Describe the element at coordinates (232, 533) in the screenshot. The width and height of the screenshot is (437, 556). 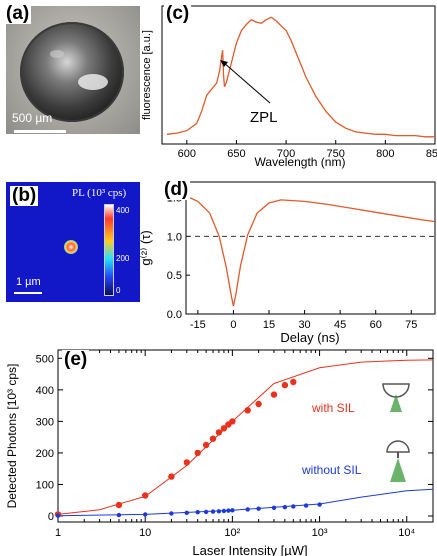
I see `saturation-xtick-label: 10²` at that location.